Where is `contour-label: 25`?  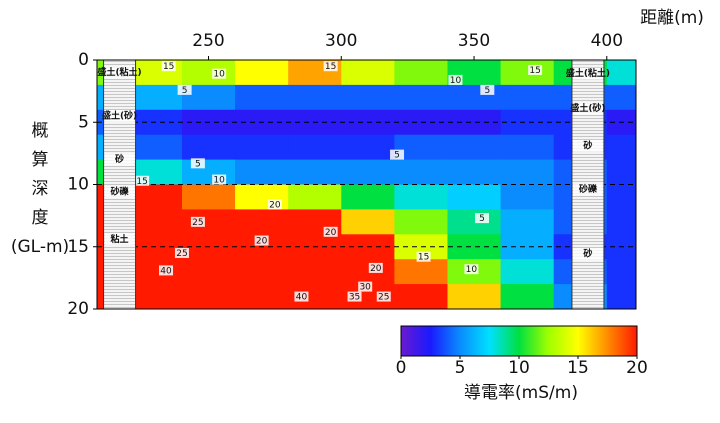 contour-label: 25 is located at coordinates (383, 298).